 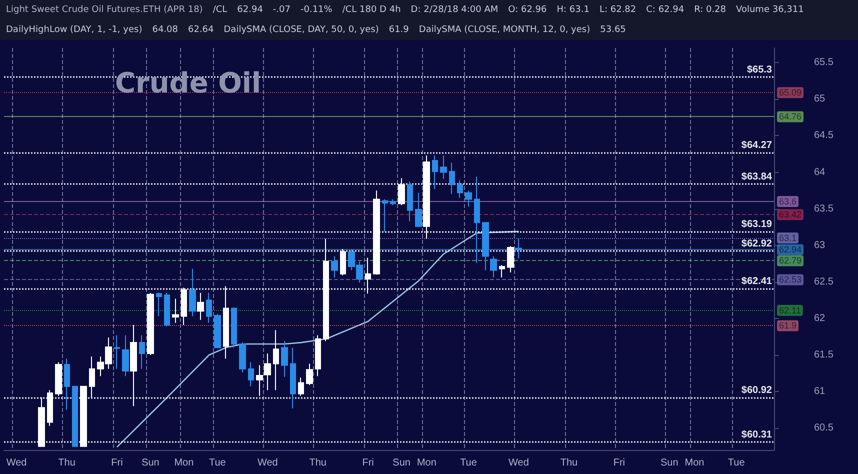 What do you see at coordinates (824, 282) in the screenshot?
I see `y-tick-label: 62.5` at bounding box center [824, 282].